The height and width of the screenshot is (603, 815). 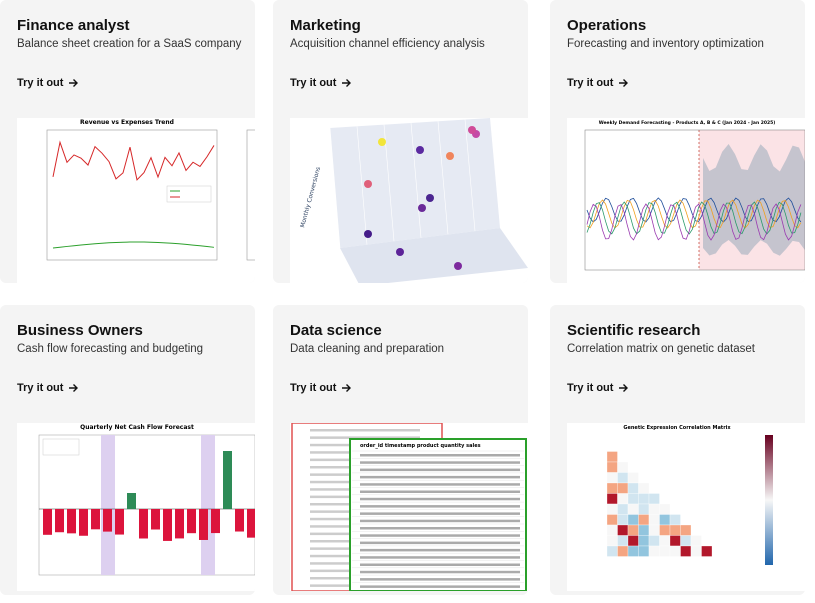 I want to click on thumbnail: Quarterly Net Cash Flow Forecast, so click(x=136, y=507).